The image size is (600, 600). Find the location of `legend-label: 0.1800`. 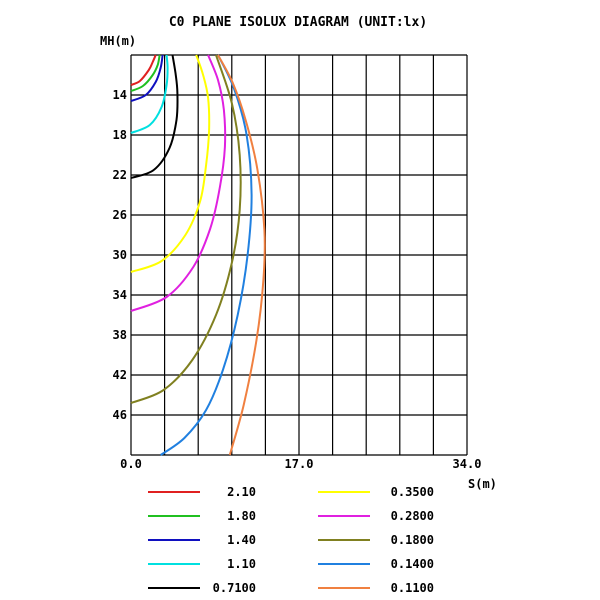

legend-label: 0.1800 is located at coordinates (412, 540).